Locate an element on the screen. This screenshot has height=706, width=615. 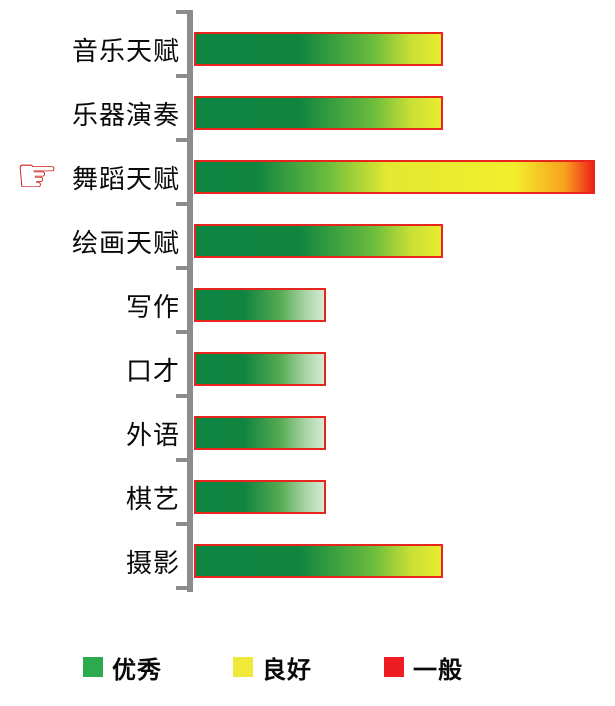
chart-row: 绘画天赋 is located at coordinates (307, 241).